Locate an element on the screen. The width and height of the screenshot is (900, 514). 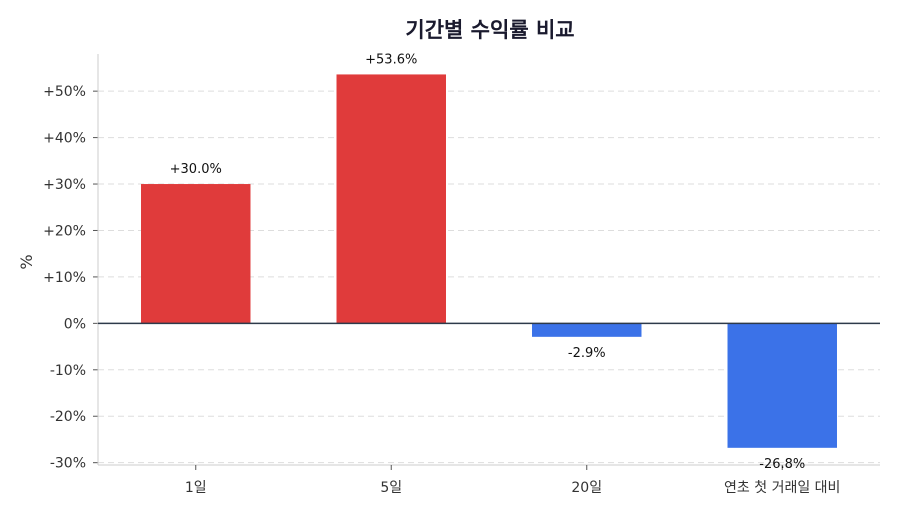
y-tick-label: +20% is located at coordinates (64, 231).